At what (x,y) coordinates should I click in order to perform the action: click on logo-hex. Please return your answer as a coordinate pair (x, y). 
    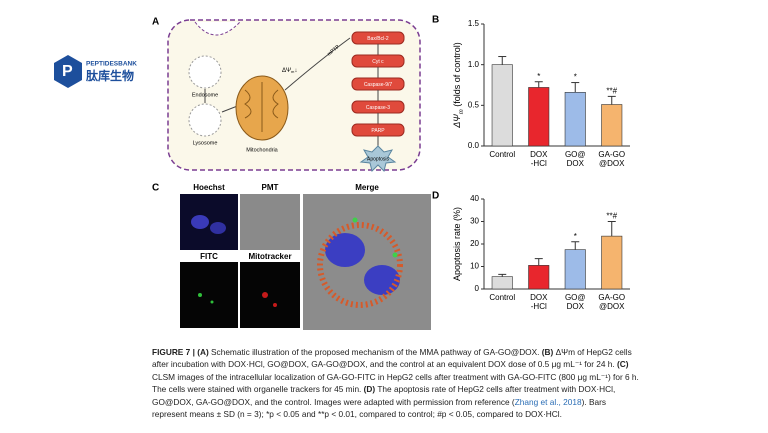
    Looking at the image, I should click on (68, 71).